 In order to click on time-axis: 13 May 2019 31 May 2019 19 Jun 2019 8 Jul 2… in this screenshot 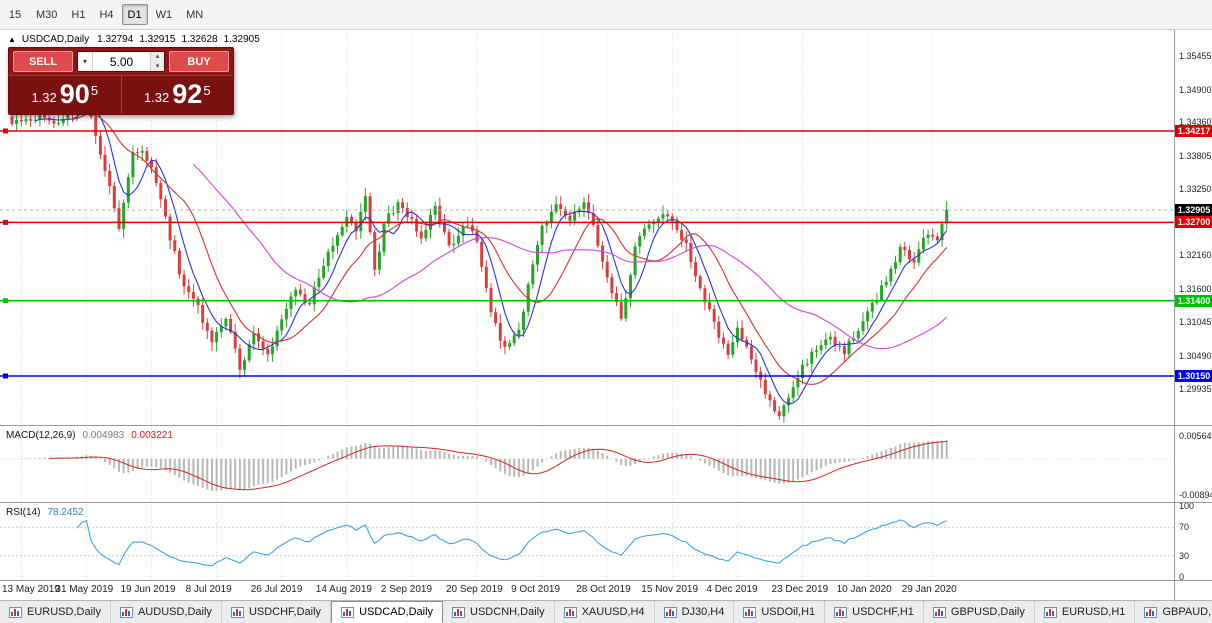, I will do `click(587, 590)`.